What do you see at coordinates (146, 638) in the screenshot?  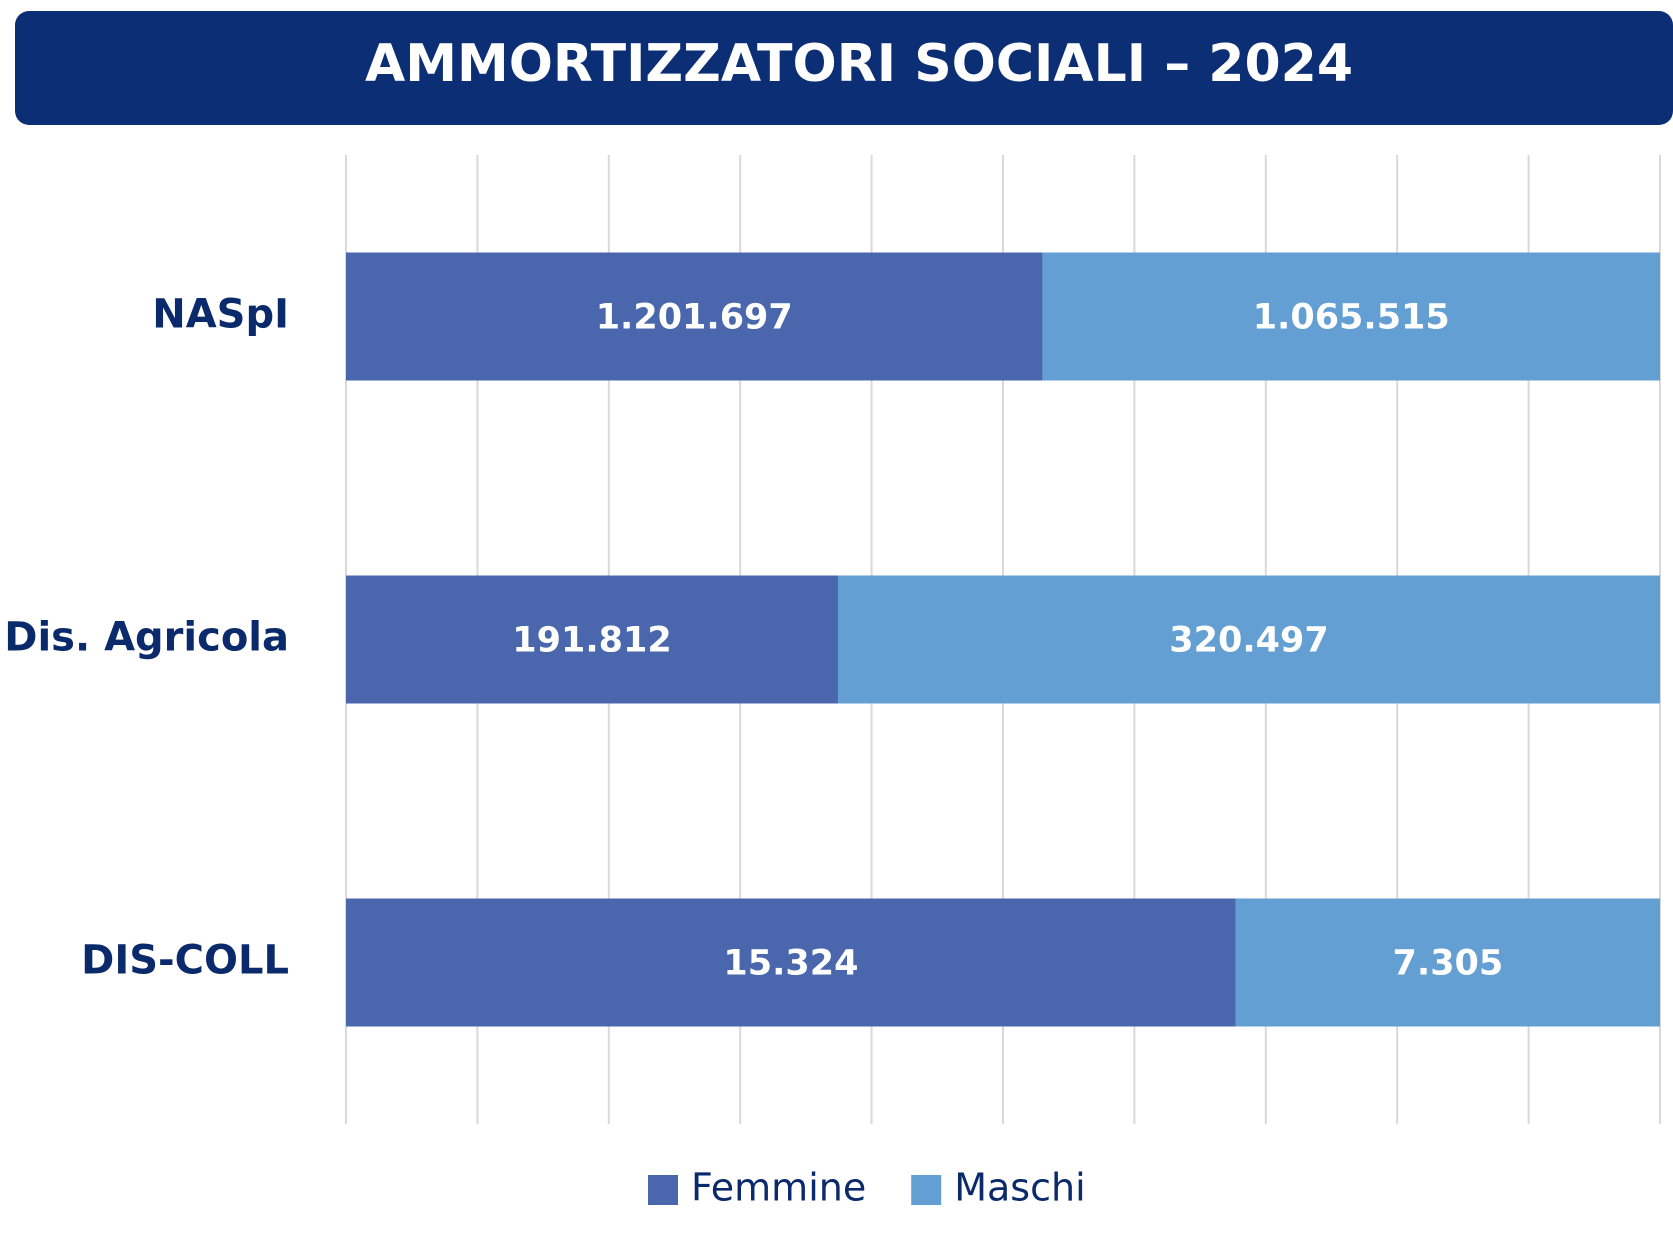 I see `y-tick-label: Dis. Agricola` at bounding box center [146, 638].